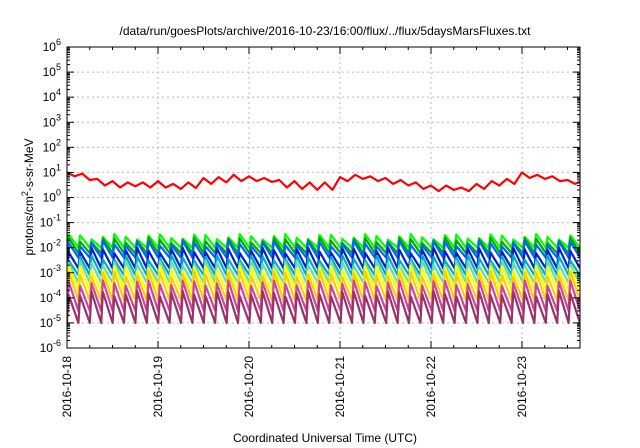 The width and height of the screenshot is (640, 448). What do you see at coordinates (522, 387) in the screenshot?
I see `x-tick-label: 2016-10-23` at bounding box center [522, 387].